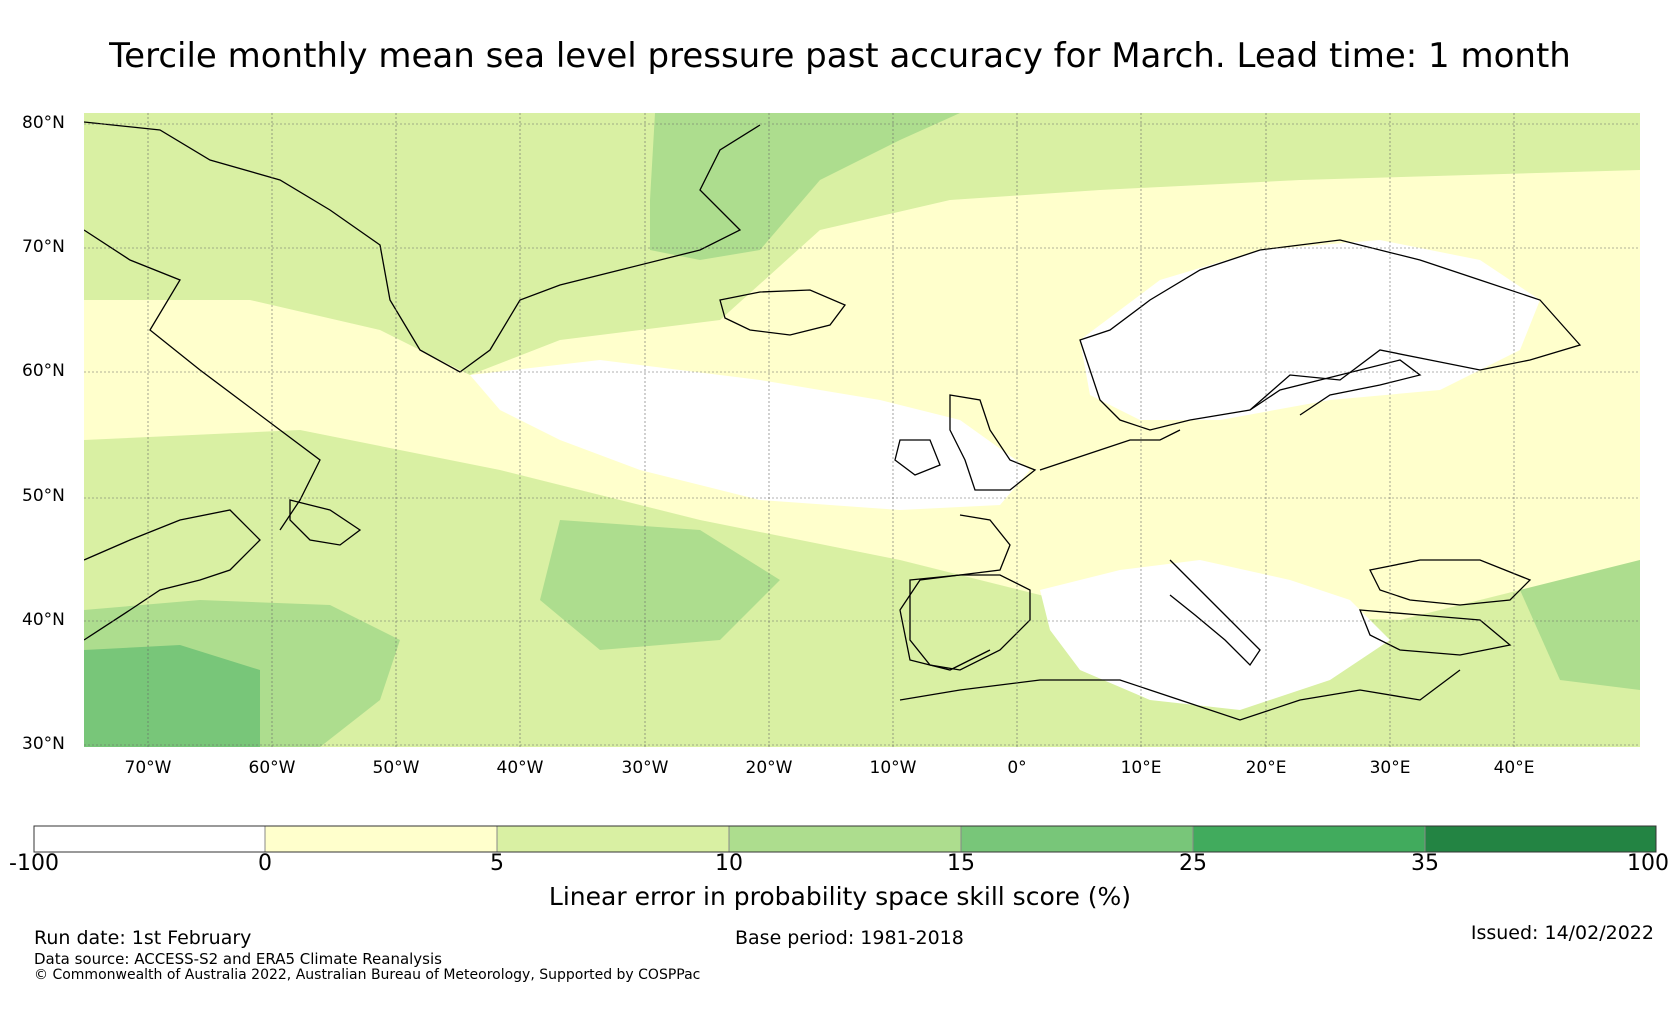 The height and width of the screenshot is (1020, 1680). I want to click on coast-iceland, so click(783, 312).